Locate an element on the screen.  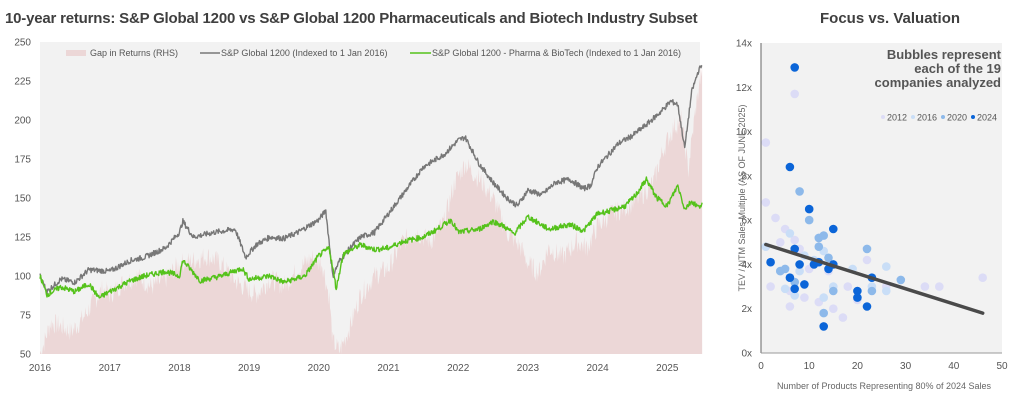
right-x-tick-label: 20 is located at coordinates (858, 366).